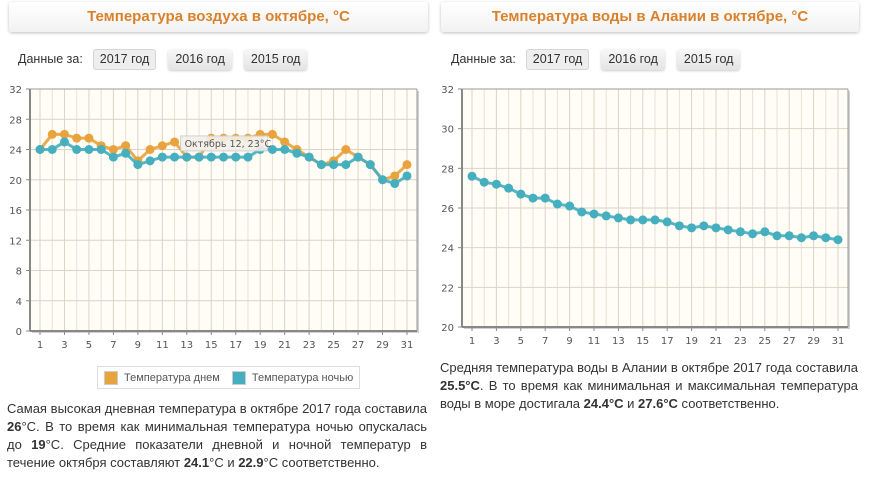  What do you see at coordinates (238, 377) in the screenshot?
I see `night-swatch-icon` at bounding box center [238, 377].